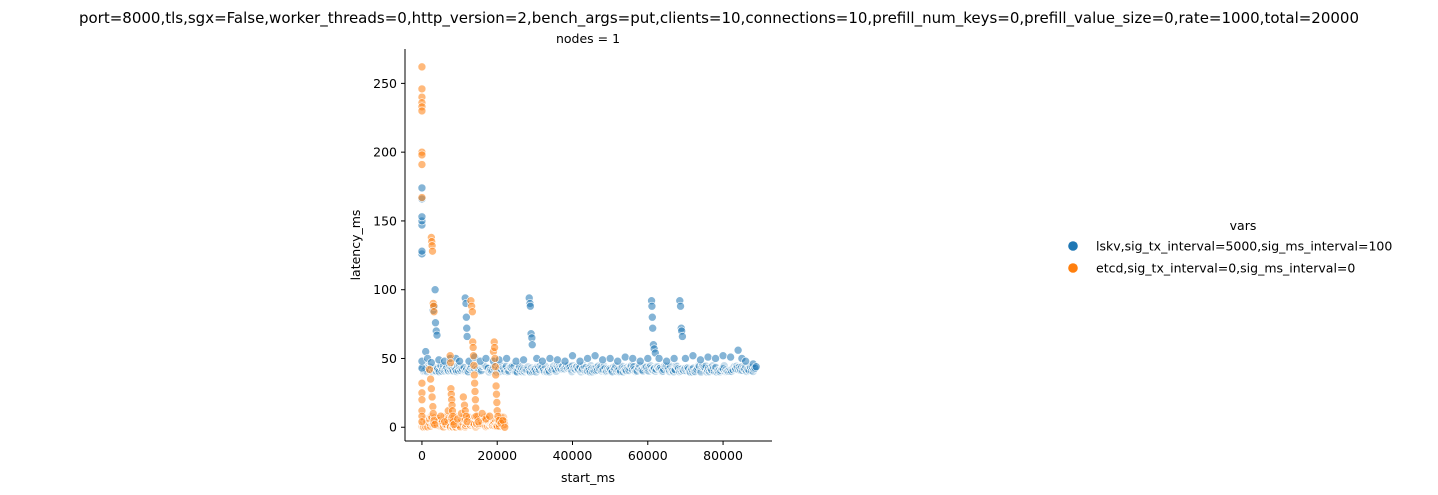  What do you see at coordinates (1225, 268) in the screenshot?
I see `legend-label: etcd,sig_tx_interval=0,sig_ms_interval=0` at bounding box center [1225, 268].